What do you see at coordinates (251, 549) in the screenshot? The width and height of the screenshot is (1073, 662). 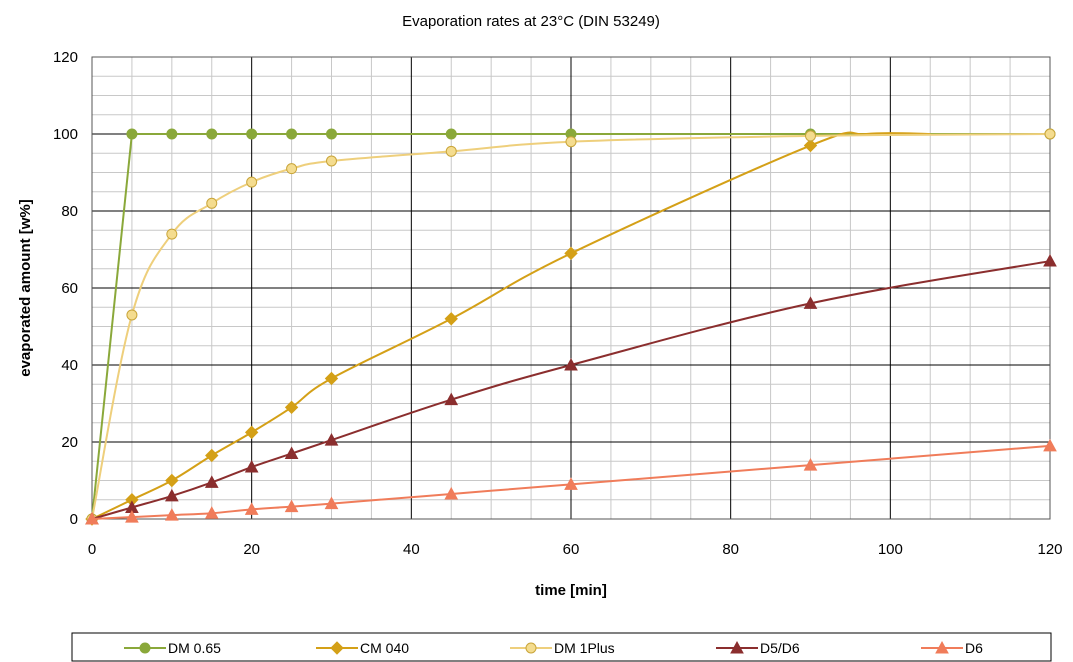 I see `x-tick-label: 20` at bounding box center [251, 549].